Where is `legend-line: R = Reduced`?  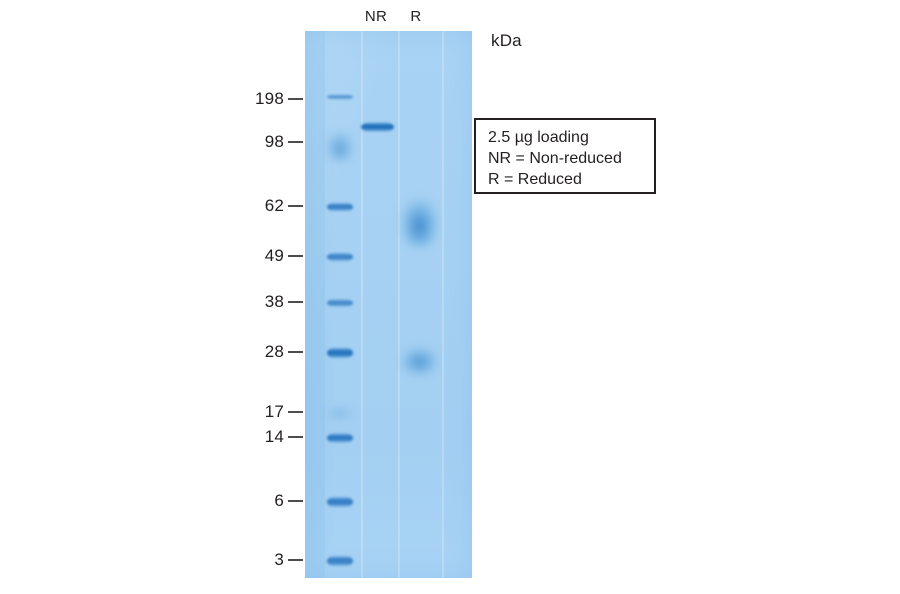 legend-line: R = Reduced is located at coordinates (535, 179).